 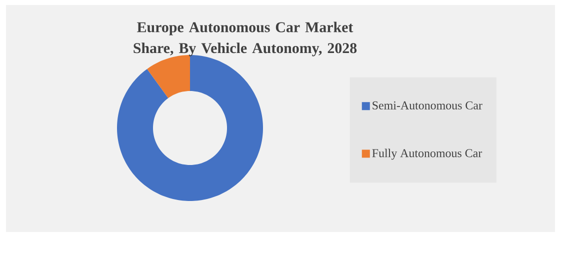 I want to click on legend-label: Fully Autonomous Car, so click(x=427, y=154).